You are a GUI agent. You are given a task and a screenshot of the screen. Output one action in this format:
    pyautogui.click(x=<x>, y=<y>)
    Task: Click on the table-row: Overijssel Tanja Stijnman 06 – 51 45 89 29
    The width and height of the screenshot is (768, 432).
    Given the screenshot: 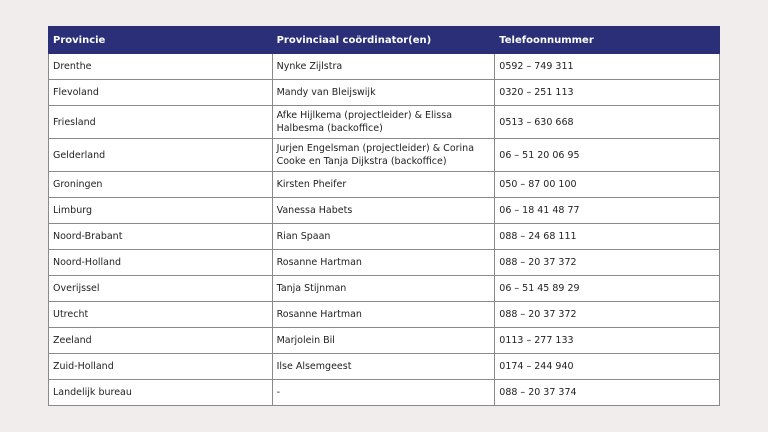 What is the action you would take?
    pyautogui.click(x=384, y=288)
    